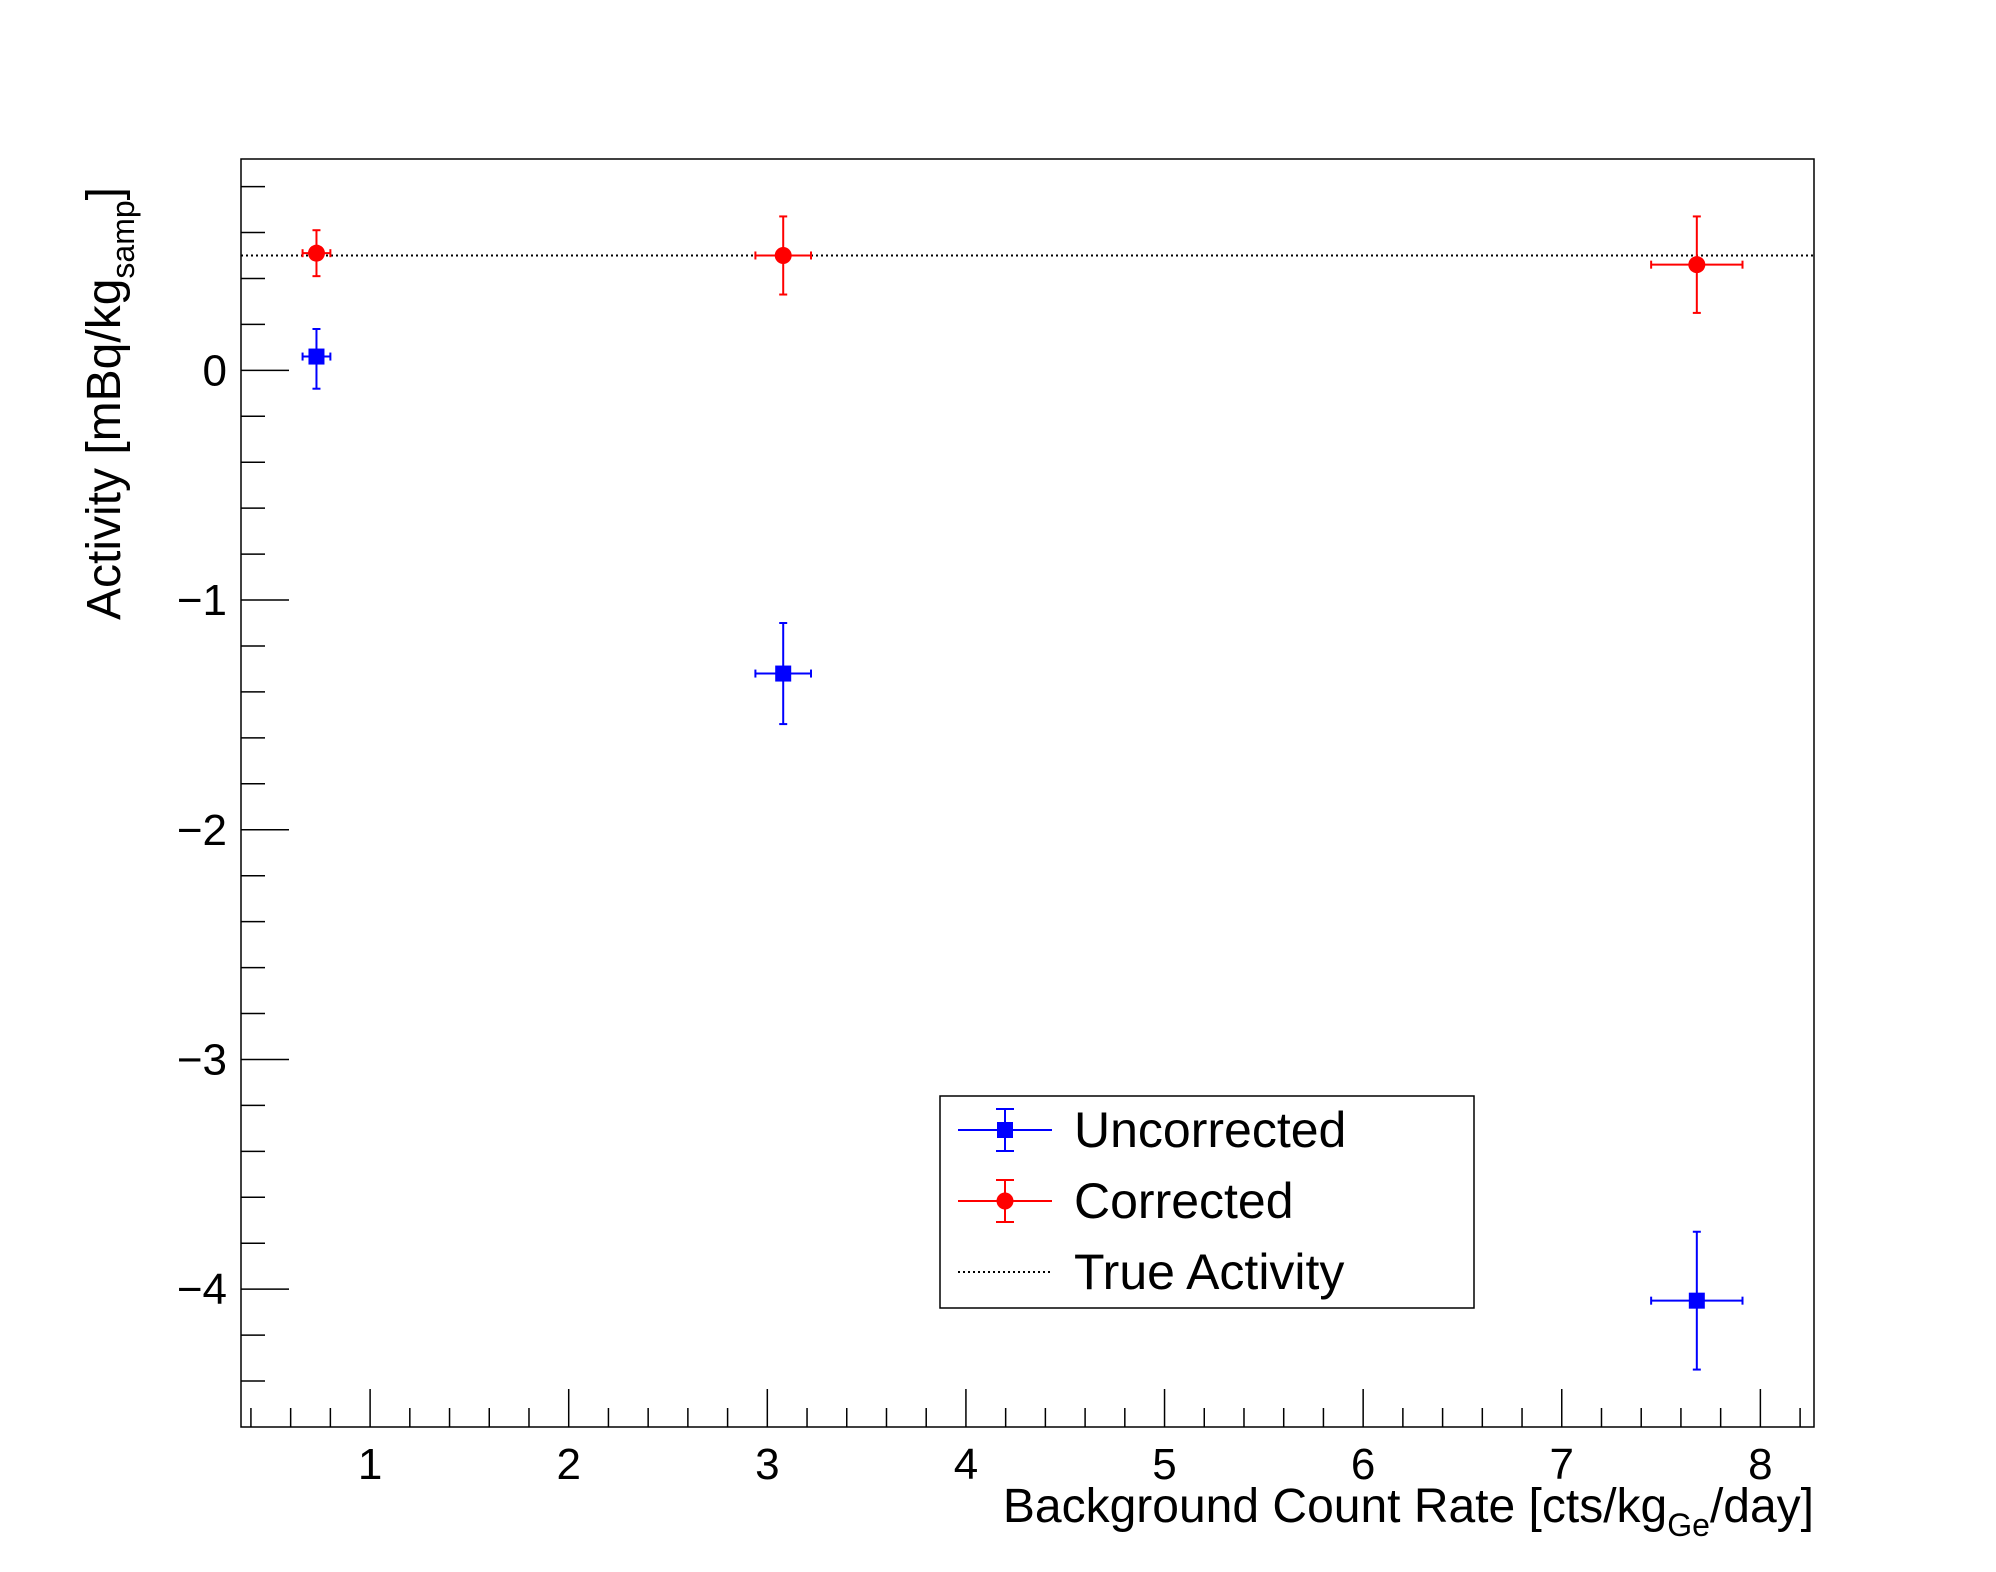 This screenshot has height=1572, width=1996. What do you see at coordinates (1184, 1201) in the screenshot?
I see `legend-label-corrected: Corrected` at bounding box center [1184, 1201].